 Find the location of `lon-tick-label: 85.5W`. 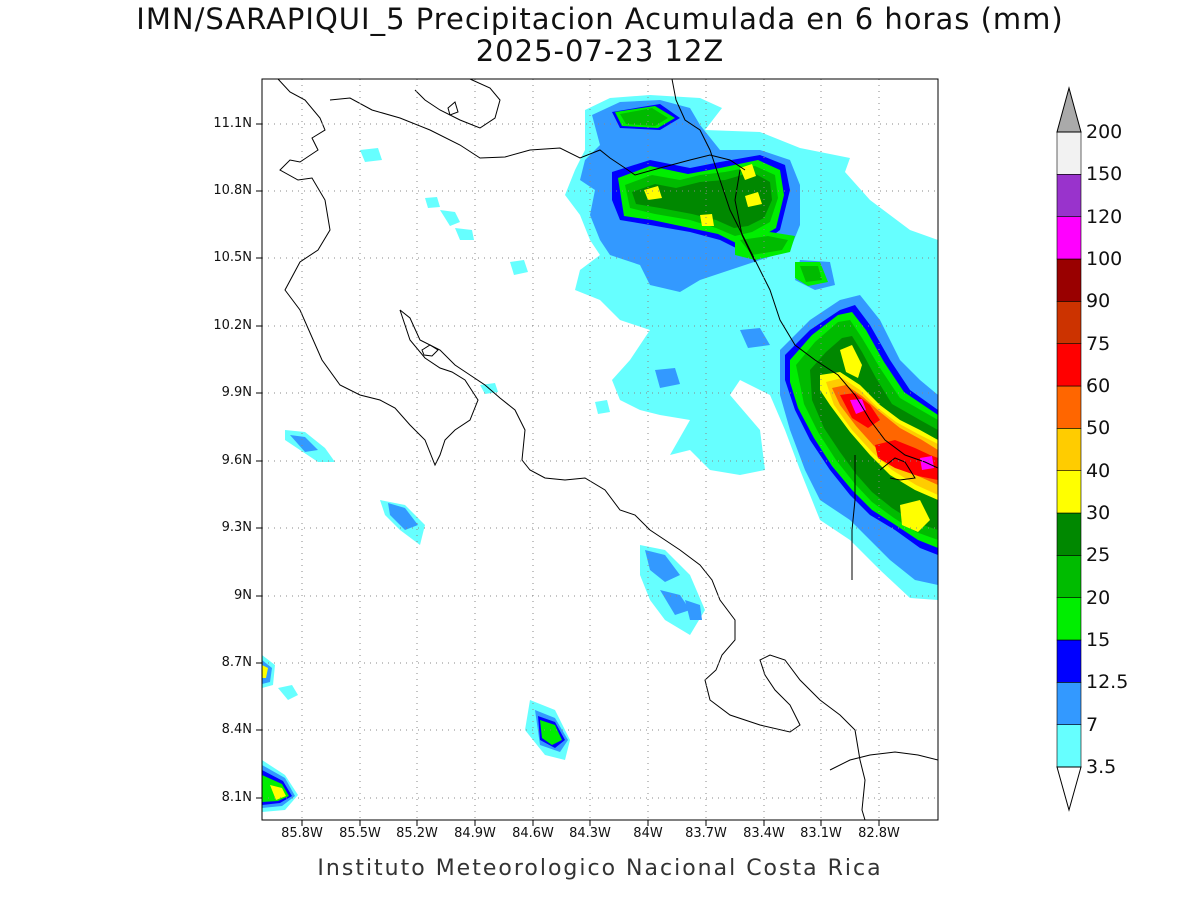

lon-tick-label: 85.5W is located at coordinates (360, 833).